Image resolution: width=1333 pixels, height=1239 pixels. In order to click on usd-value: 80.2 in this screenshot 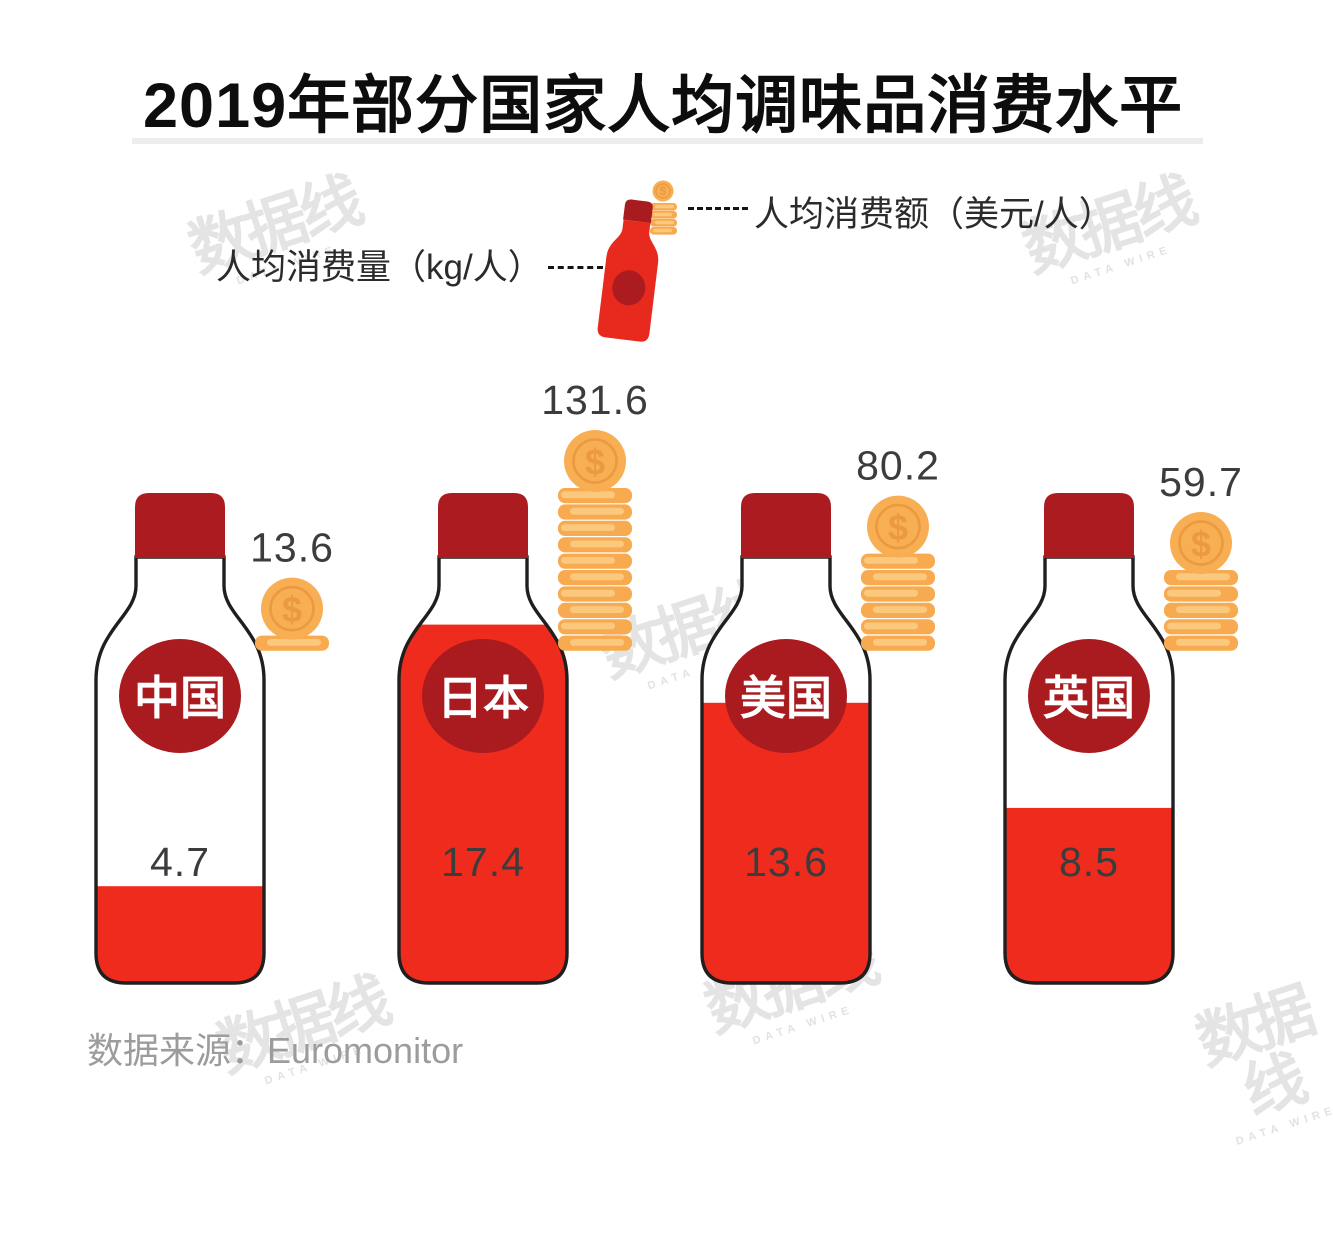, I will do `click(898, 466)`.